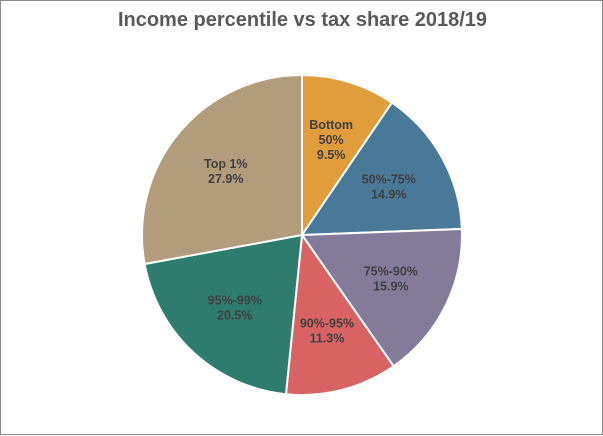 This screenshot has height=436, width=603. I want to click on slice-category-label: 75%-90%, so click(391, 272).